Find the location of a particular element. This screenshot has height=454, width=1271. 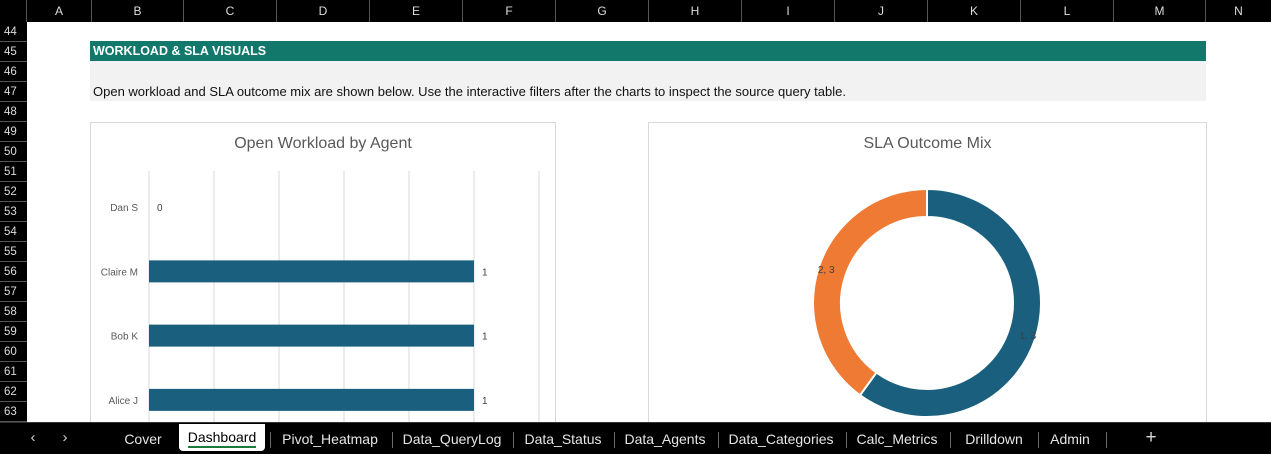

row-header-52: 52 is located at coordinates (13, 192).